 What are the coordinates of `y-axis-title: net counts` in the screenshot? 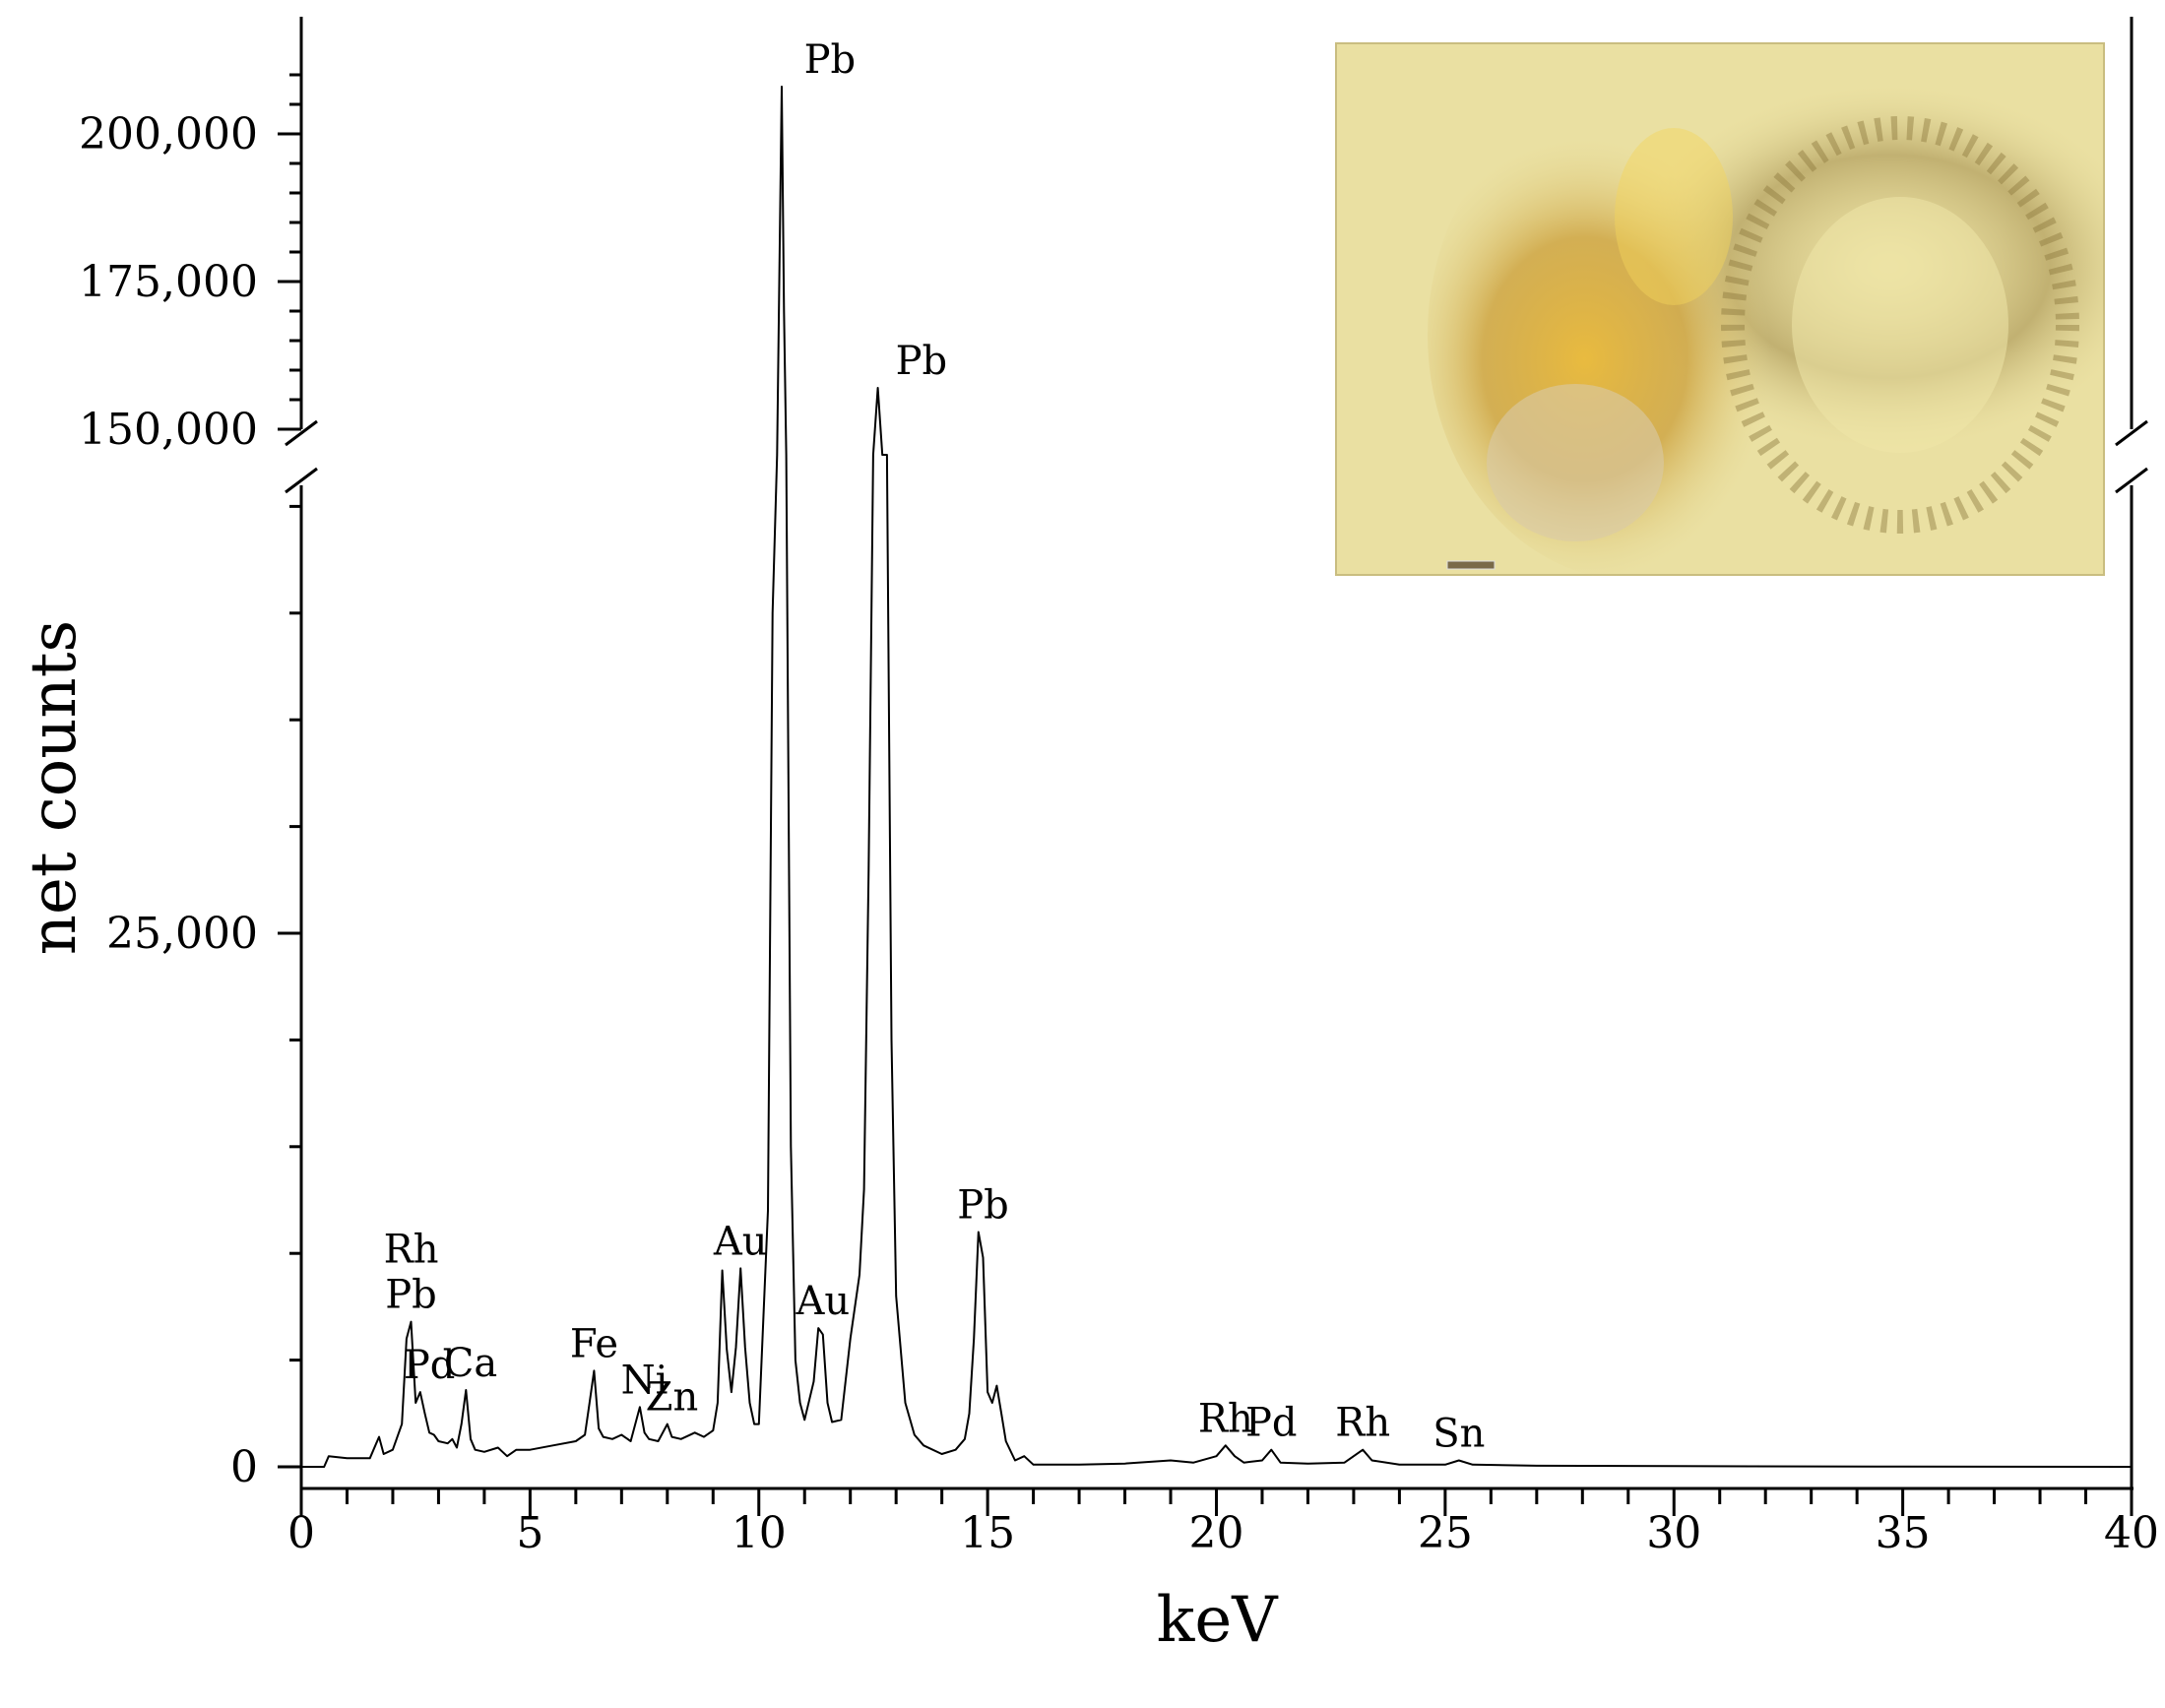 It's located at (54, 788).